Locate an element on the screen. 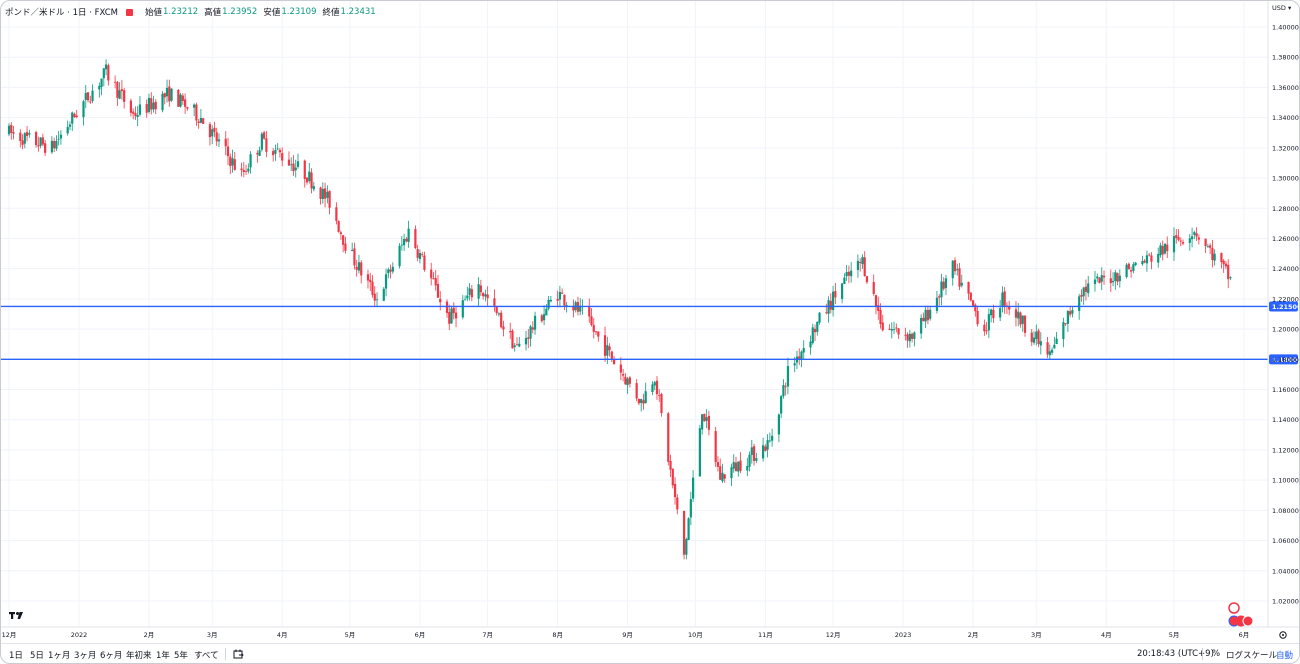 The width and height of the screenshot is (1300, 664). tv-logo-icon is located at coordinates (16, 615).